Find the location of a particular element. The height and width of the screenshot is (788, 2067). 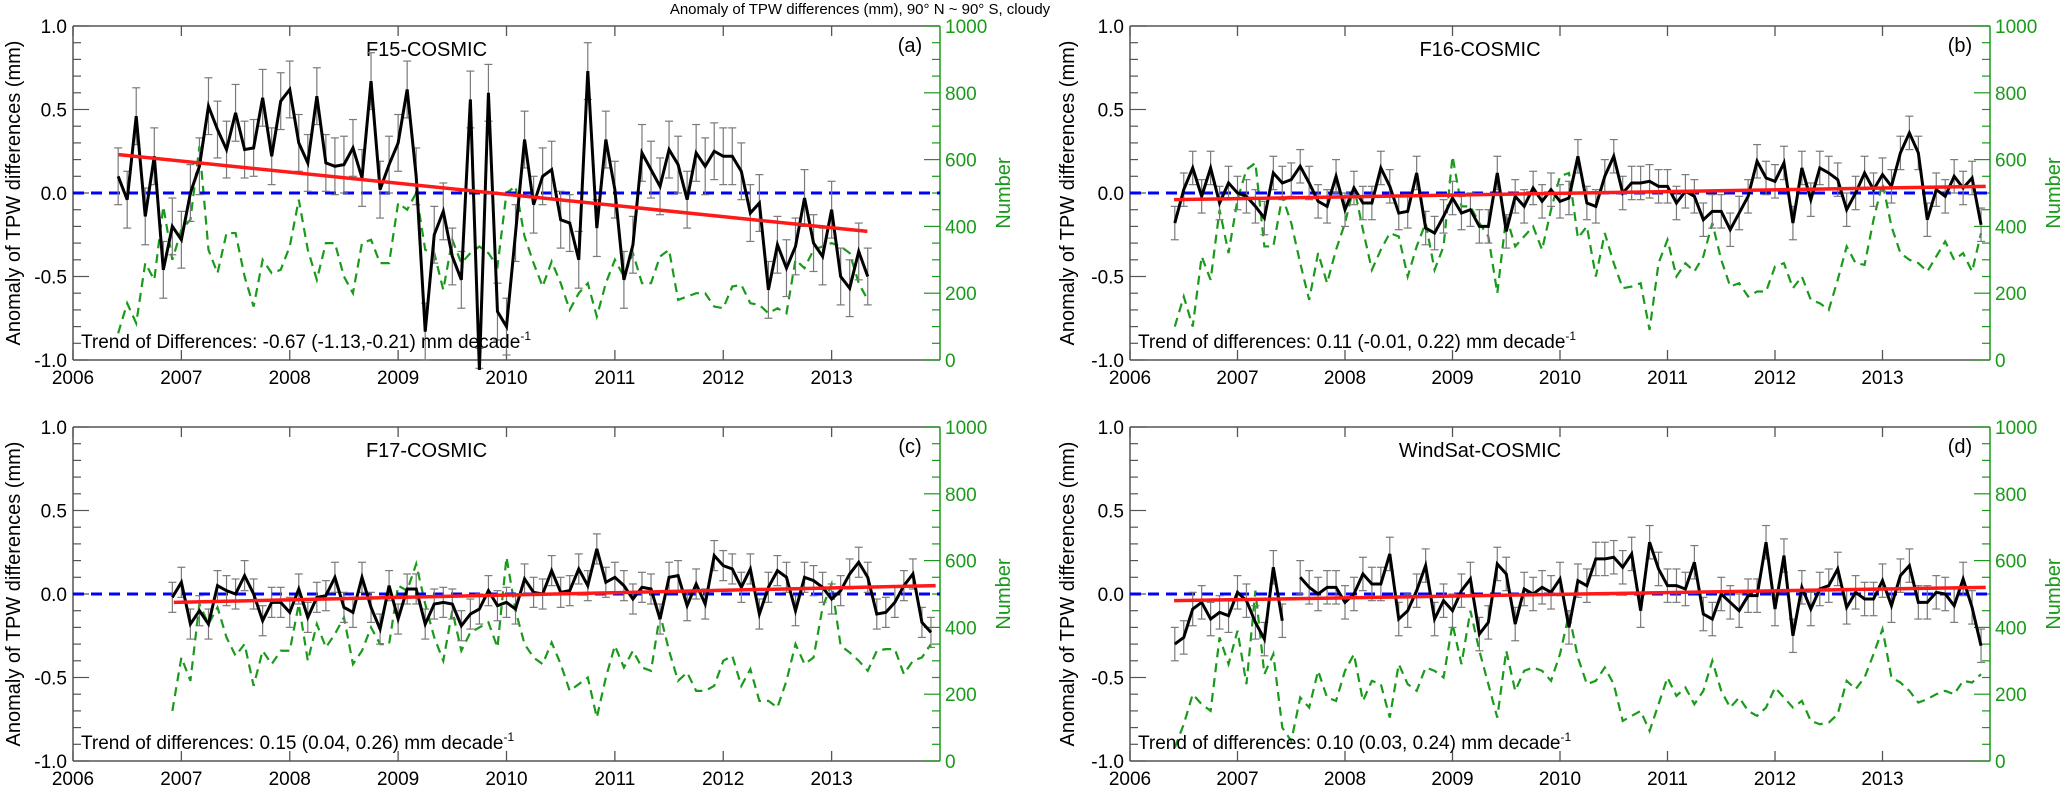

panel-label: (a) is located at coordinates (910, 46).